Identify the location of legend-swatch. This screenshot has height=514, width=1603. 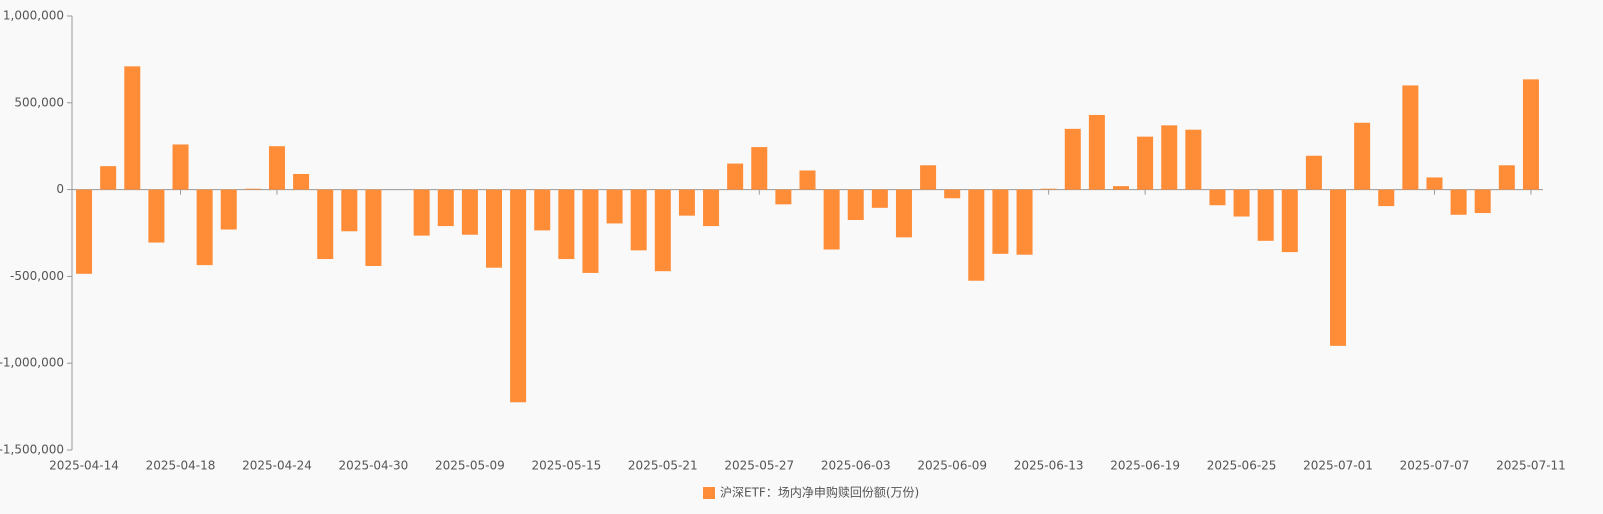
(709, 493).